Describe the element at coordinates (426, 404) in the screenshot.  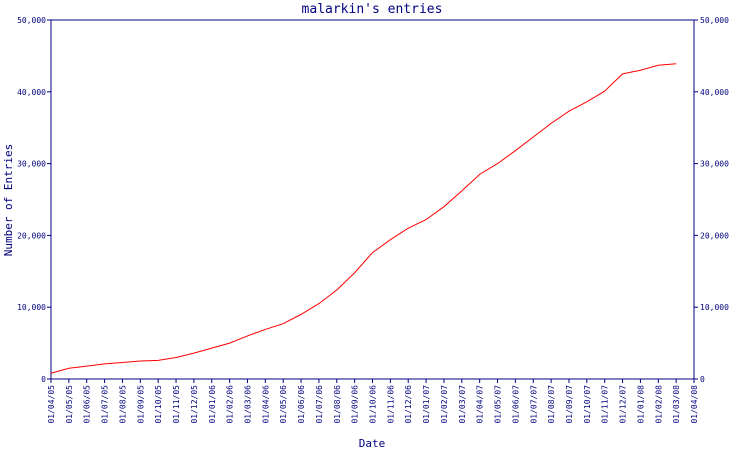
I see `x-tick-label: 01/01/07` at that location.